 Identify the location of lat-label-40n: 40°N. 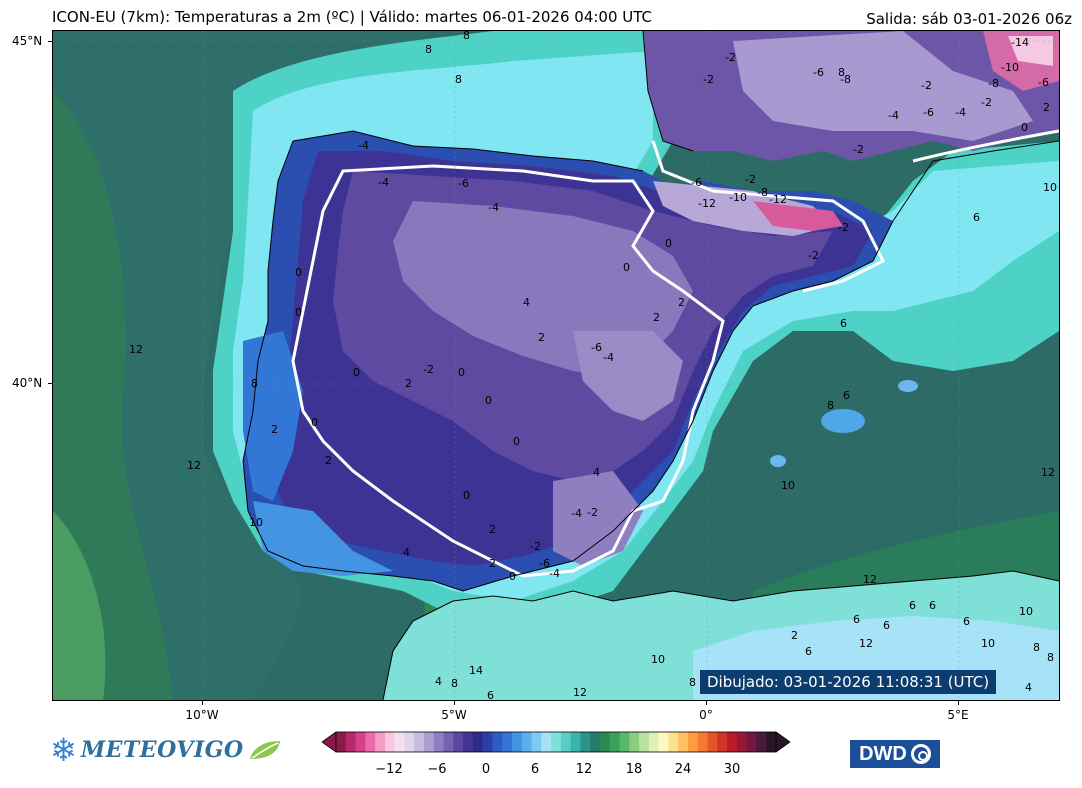
(27, 383).